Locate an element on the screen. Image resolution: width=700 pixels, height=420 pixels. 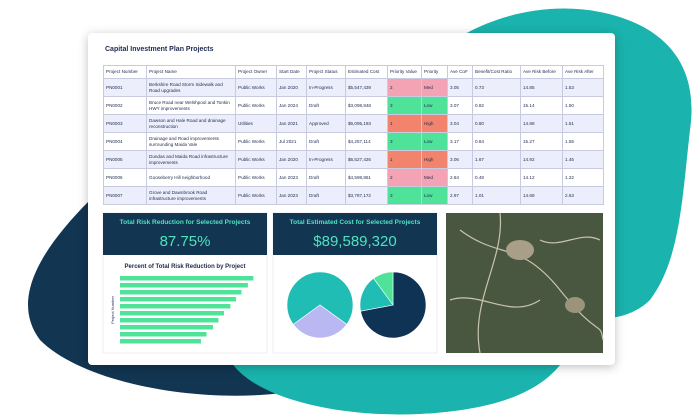
table-cell: $6,527,426 is located at coordinates (366, 159).